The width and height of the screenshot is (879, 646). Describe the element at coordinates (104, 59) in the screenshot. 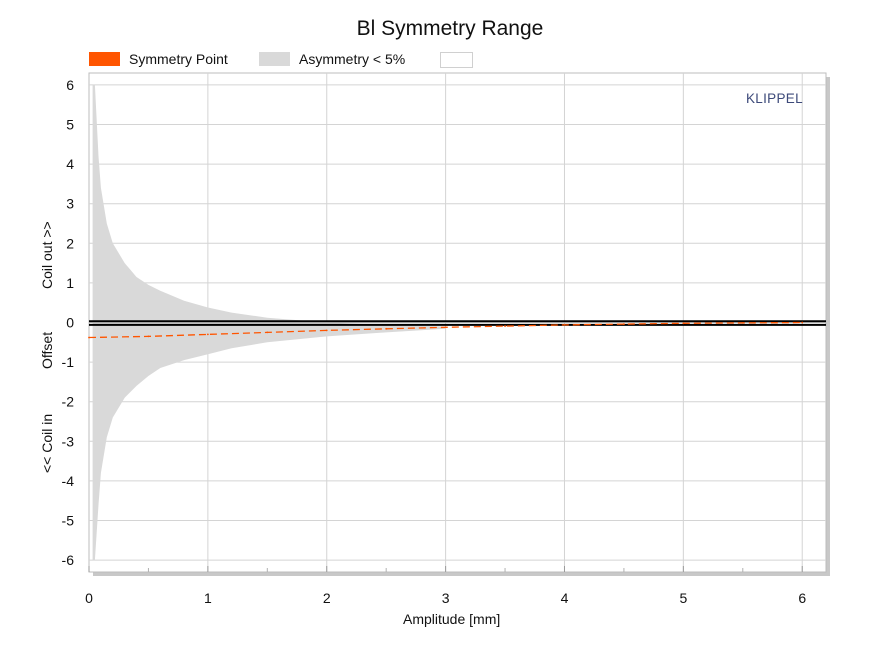

I see `legend-swatch-symmetry-point` at that location.